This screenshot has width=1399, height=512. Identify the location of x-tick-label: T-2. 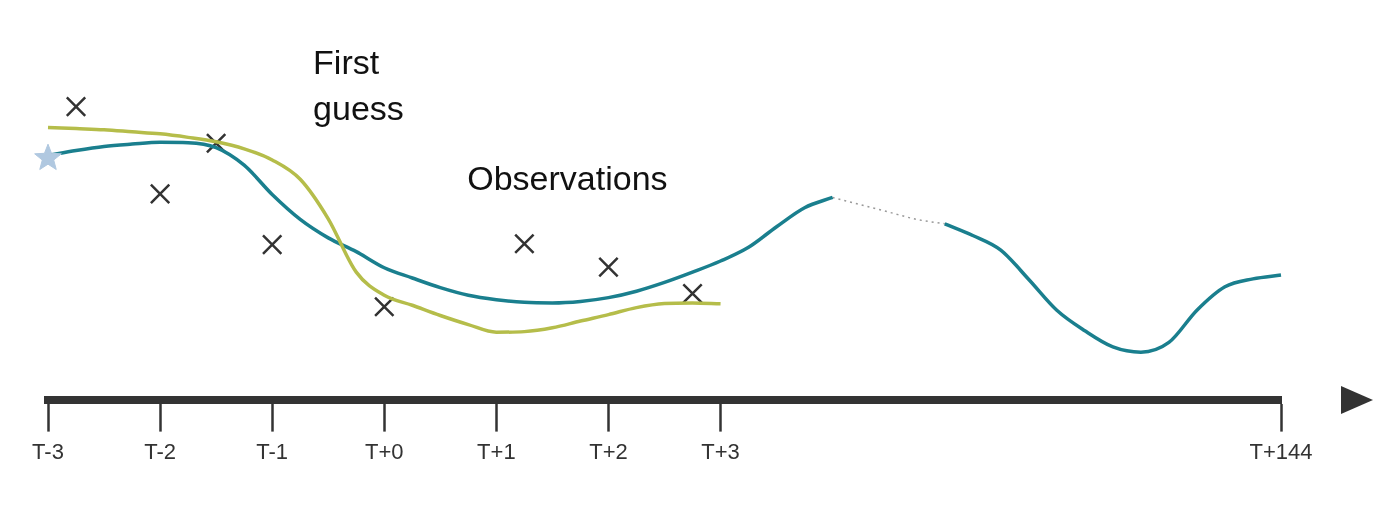
(160, 451).